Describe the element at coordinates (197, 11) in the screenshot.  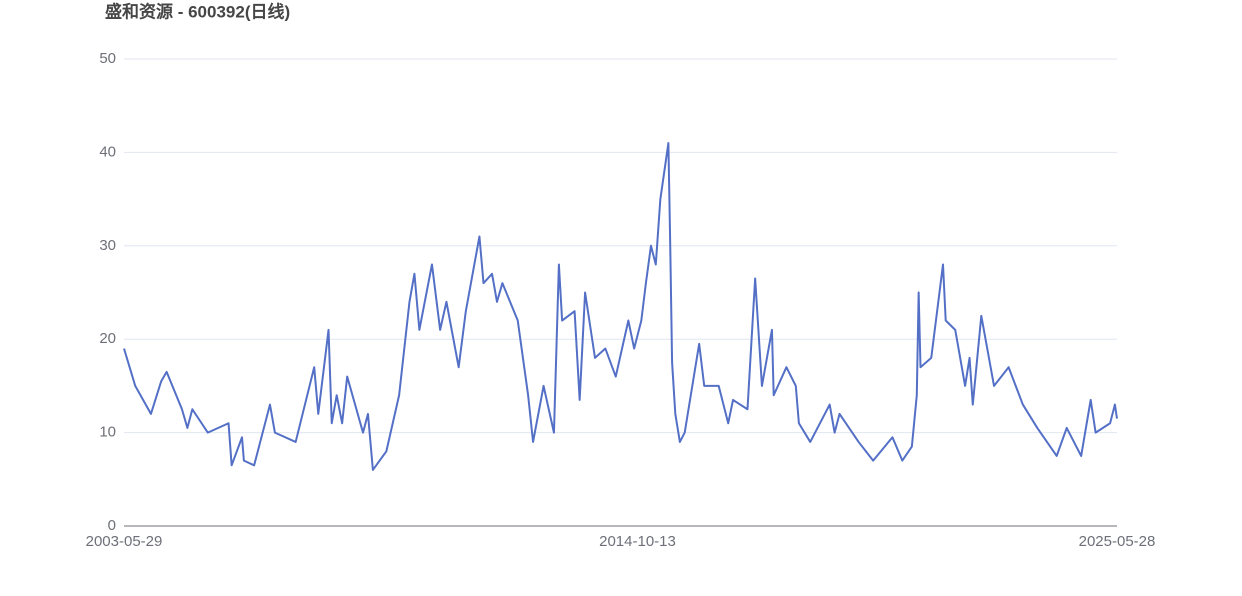
I see `chart-title: 盛和资源 - 600392(日线)` at that location.